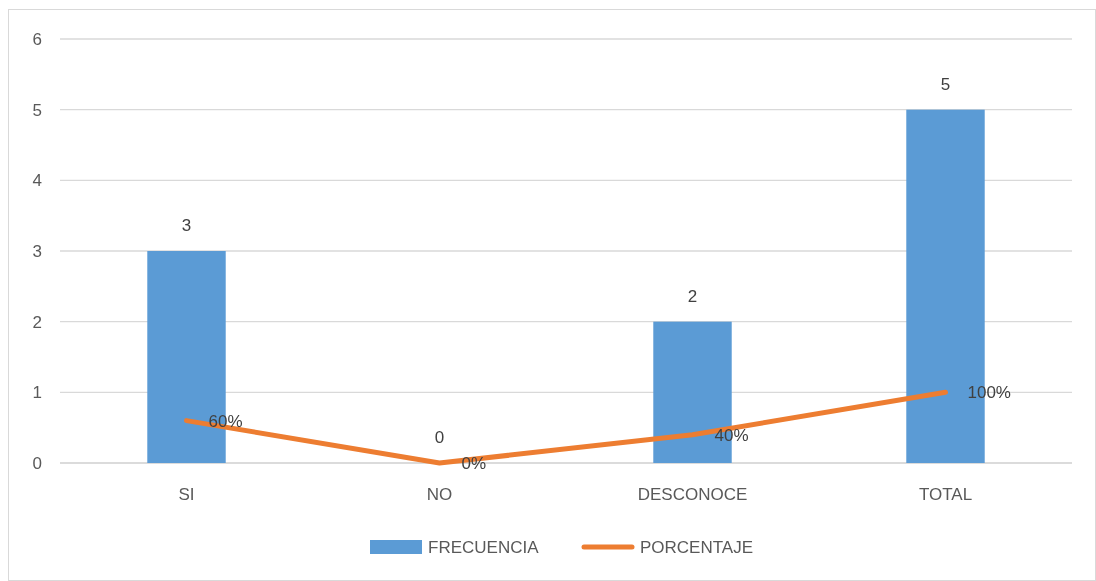  I want to click on legend-label: FRECUENCIA, so click(484, 547).